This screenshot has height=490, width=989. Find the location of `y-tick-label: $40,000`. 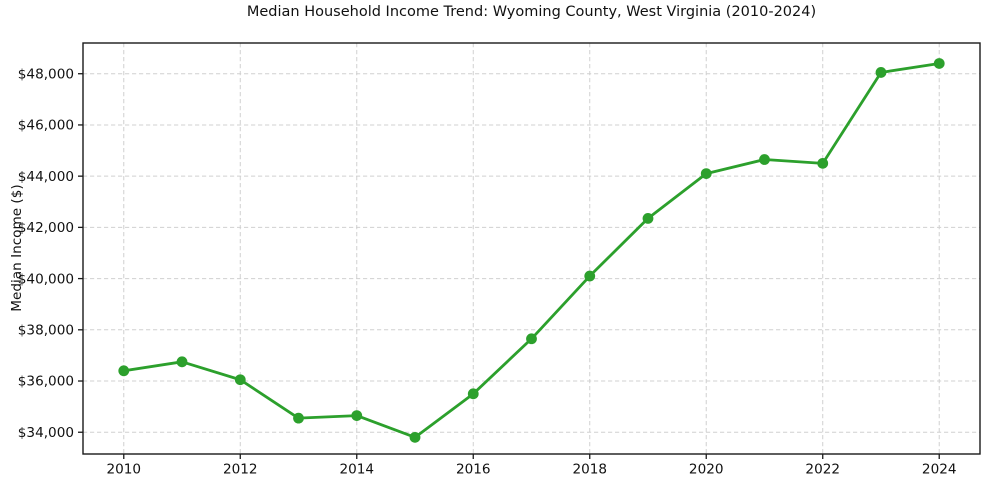

y-tick-label: $40,000 is located at coordinates (46, 279).